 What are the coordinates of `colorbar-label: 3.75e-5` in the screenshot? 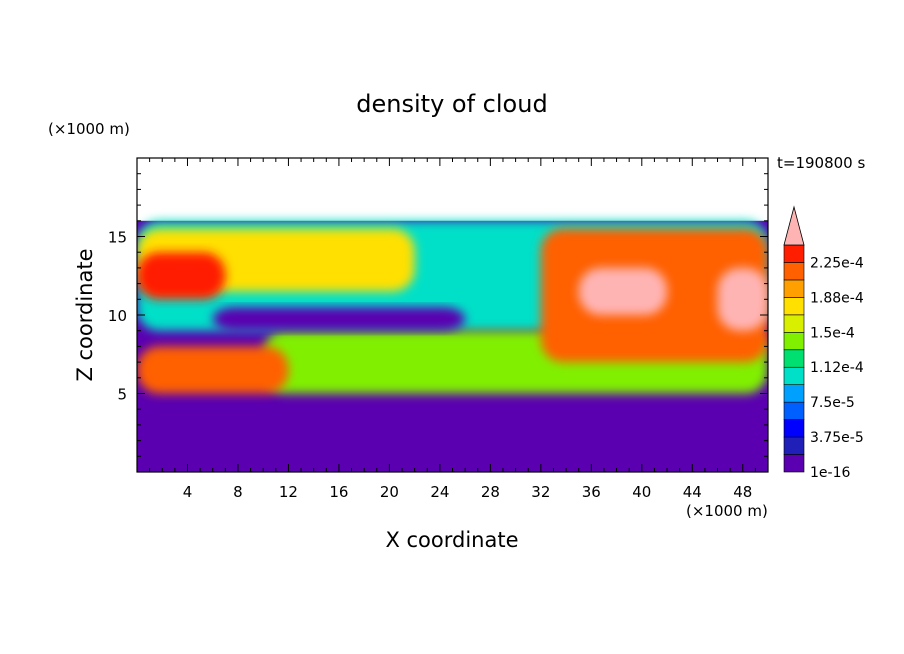 It's located at (837, 438).